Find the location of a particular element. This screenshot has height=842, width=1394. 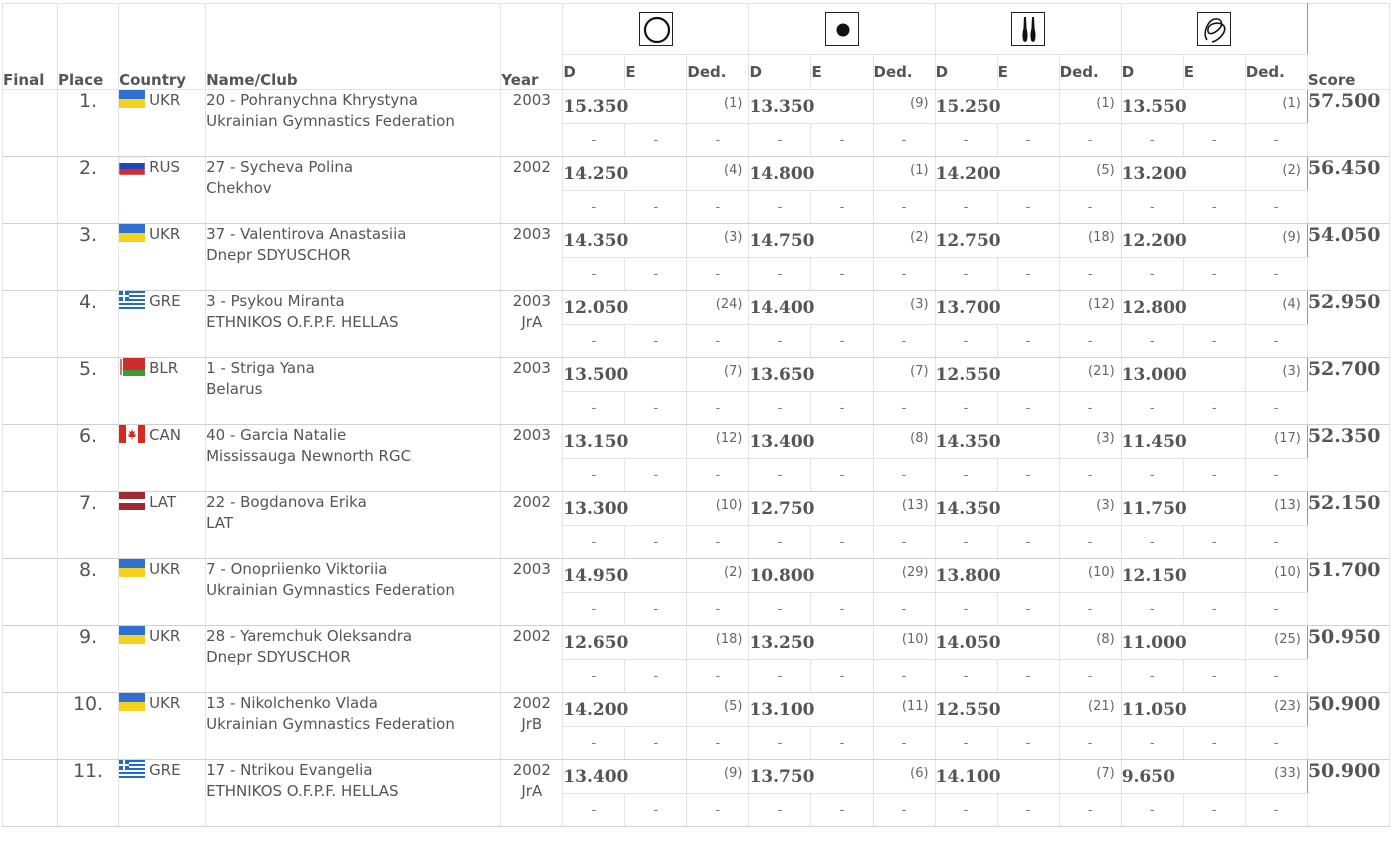

apparatus-score: 13.650 is located at coordinates (811, 374).